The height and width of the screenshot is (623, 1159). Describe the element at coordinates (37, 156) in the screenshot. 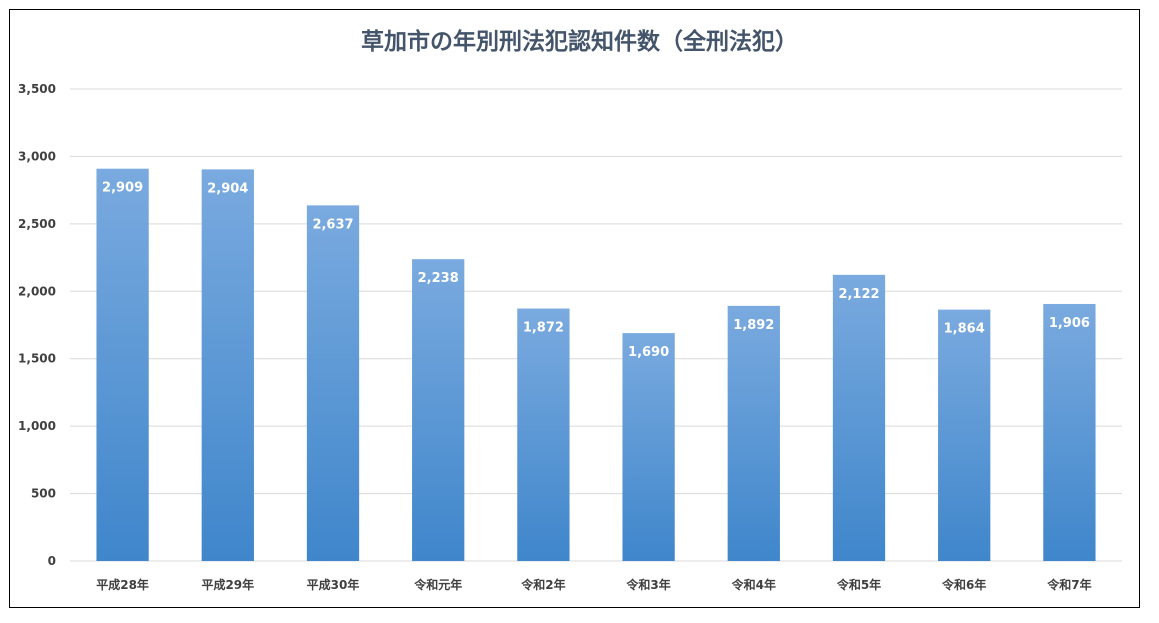

I see `y-tick-label: 3,000` at that location.